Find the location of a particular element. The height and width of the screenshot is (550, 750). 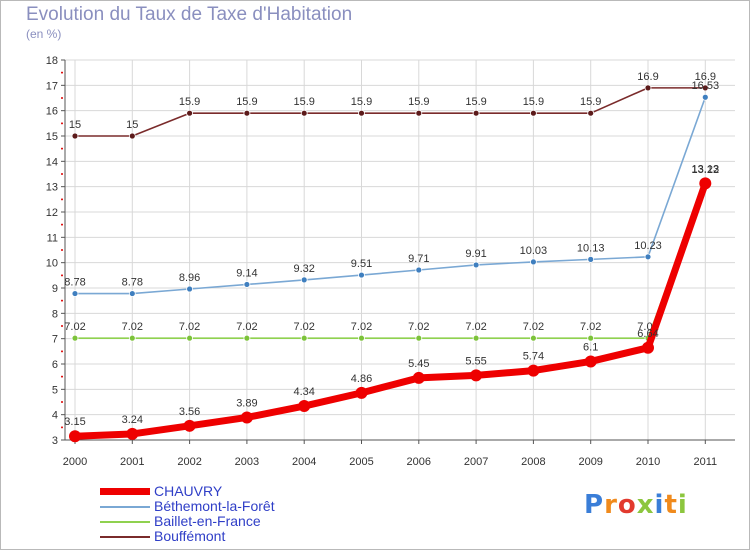

y-tick-label: 18 is located at coordinates (52, 61).